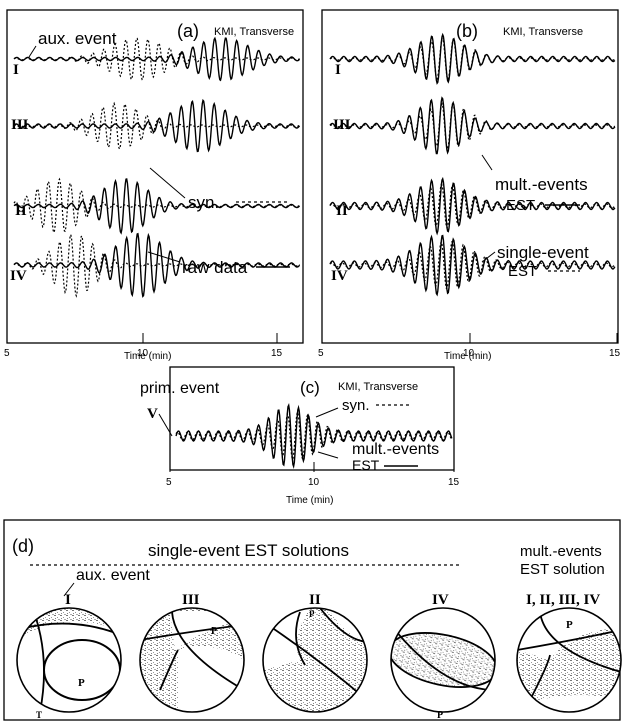  I want to click on trace-a-IV-label: IV, so click(18, 276).